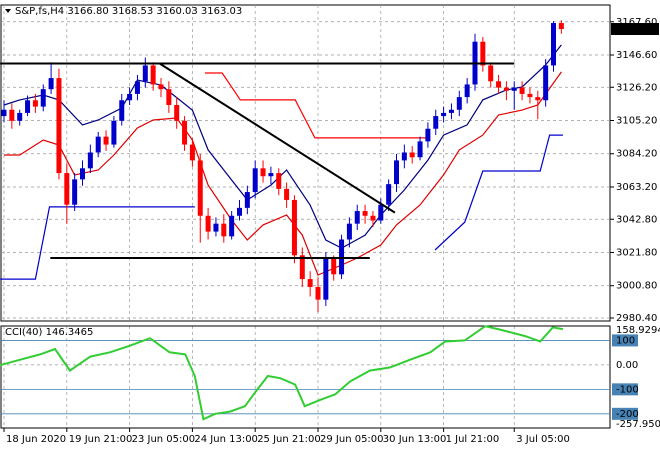  Describe the element at coordinates (543, 439) in the screenshot. I see `x-tick-label: 3 Jul 05:00` at that location.